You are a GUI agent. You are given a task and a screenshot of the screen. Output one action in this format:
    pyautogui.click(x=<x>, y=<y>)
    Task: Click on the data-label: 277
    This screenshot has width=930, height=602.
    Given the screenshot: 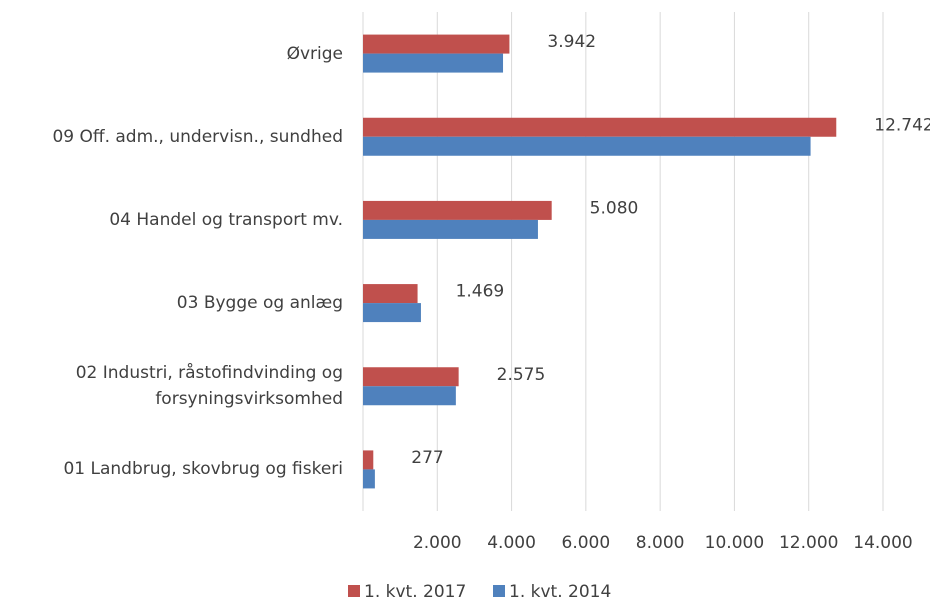 What is the action you would take?
    pyautogui.click(x=427, y=458)
    